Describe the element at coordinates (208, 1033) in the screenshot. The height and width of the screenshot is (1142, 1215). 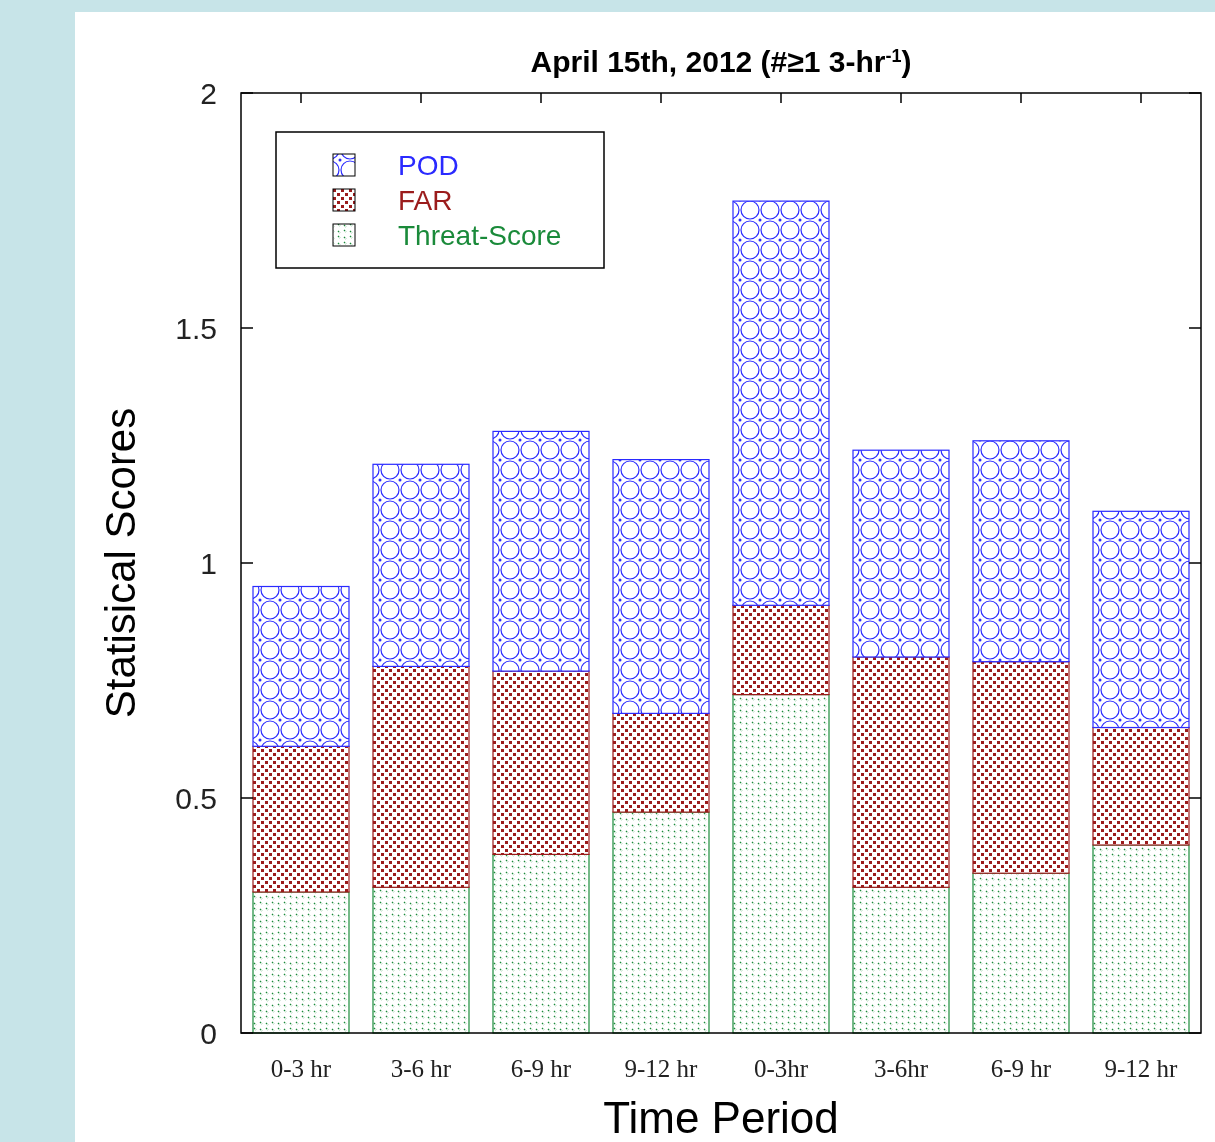
I see `y-tick-label: 0` at that location.